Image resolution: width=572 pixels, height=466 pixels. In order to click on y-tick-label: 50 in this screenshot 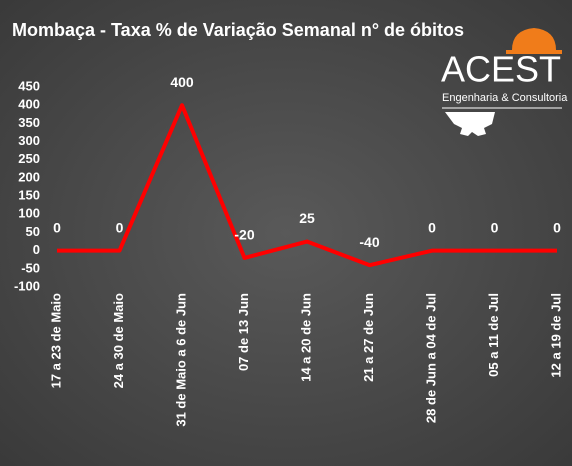, I will do `click(33, 231)`.